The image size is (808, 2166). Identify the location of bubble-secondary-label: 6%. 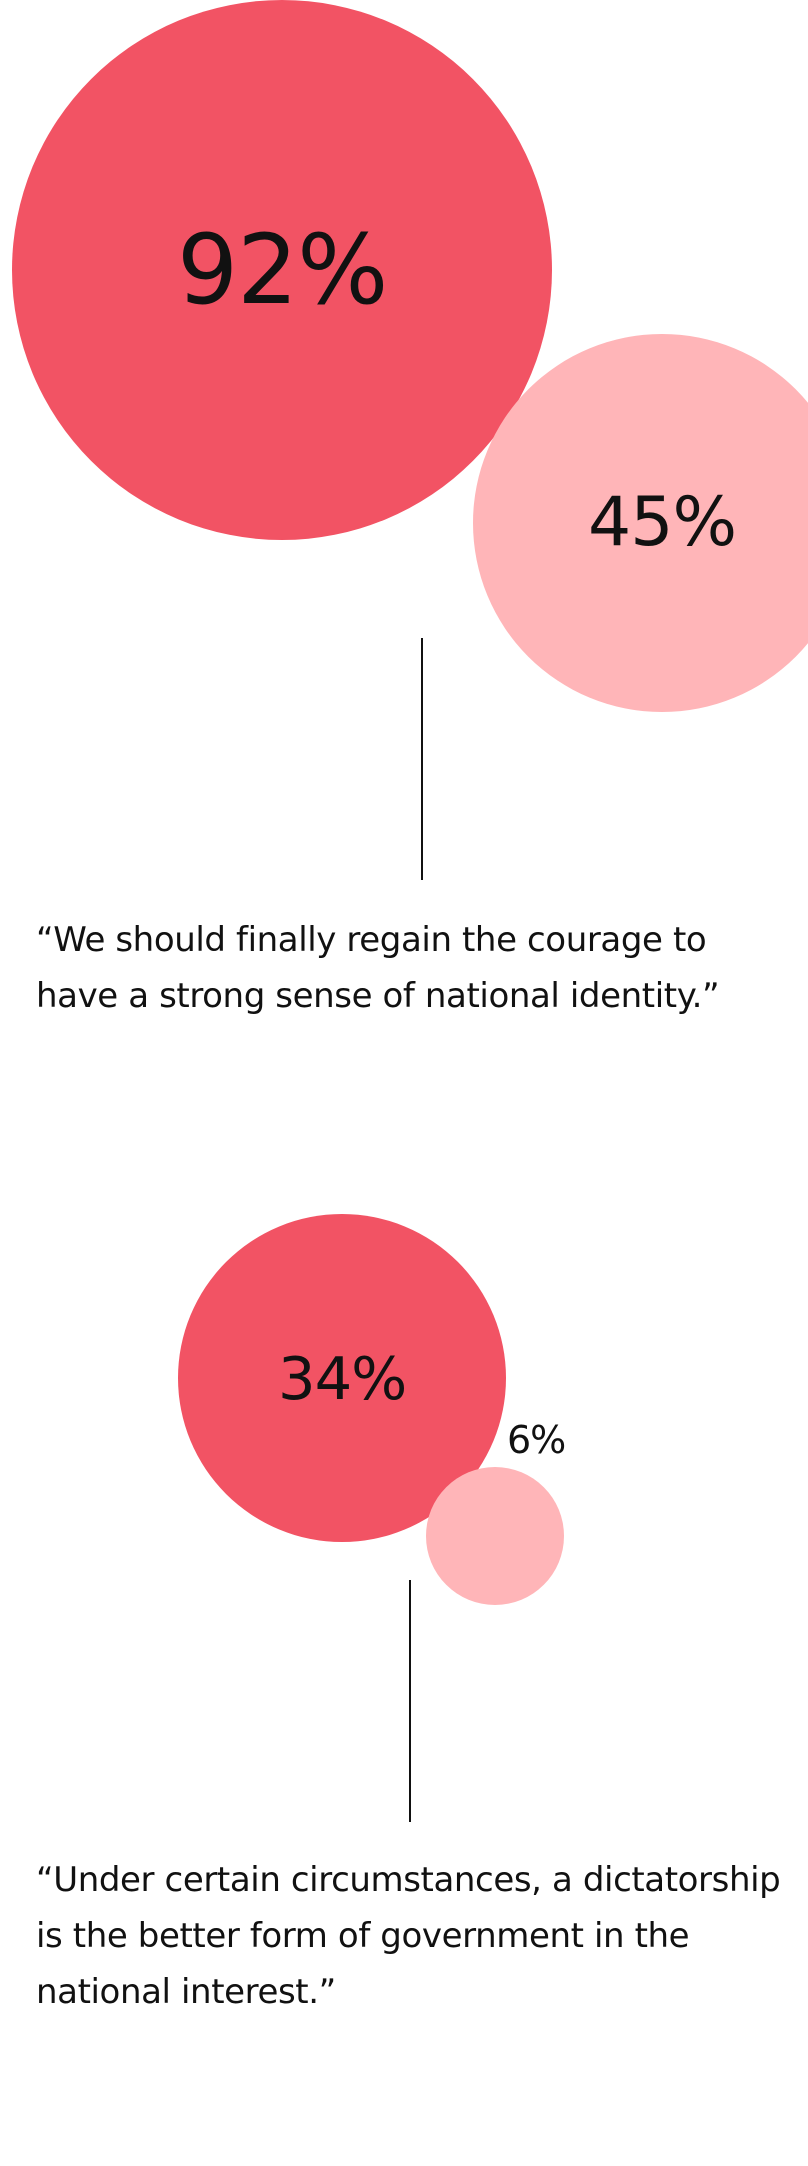
(536, 1440).